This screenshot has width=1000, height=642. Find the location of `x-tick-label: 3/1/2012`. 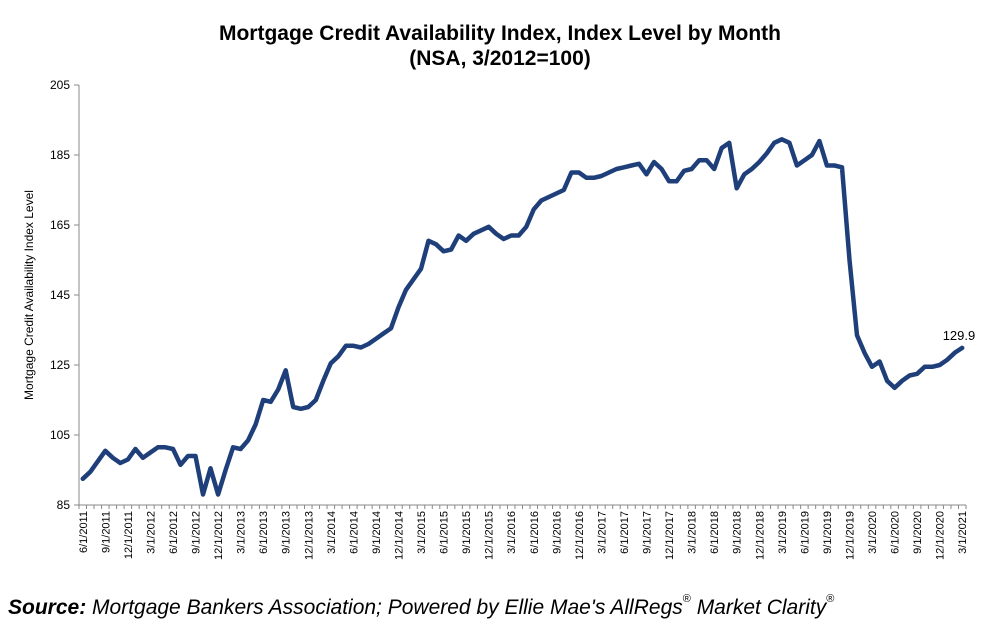

x-tick-label: 3/1/2012 is located at coordinates (151, 532).